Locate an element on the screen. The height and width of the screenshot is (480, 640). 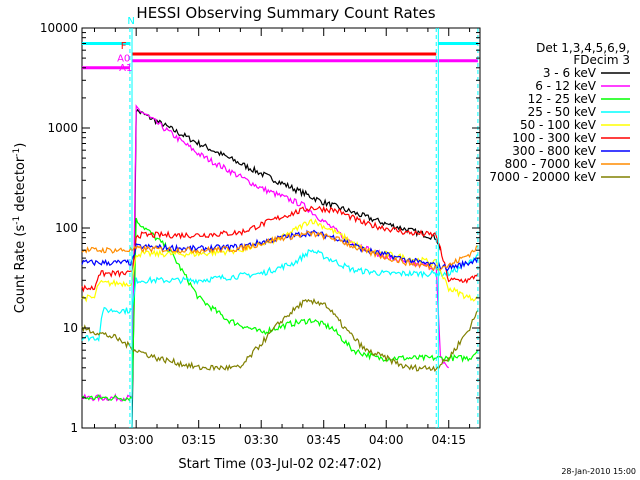
flag-annotation-2: A0 is located at coordinates (123, 59).